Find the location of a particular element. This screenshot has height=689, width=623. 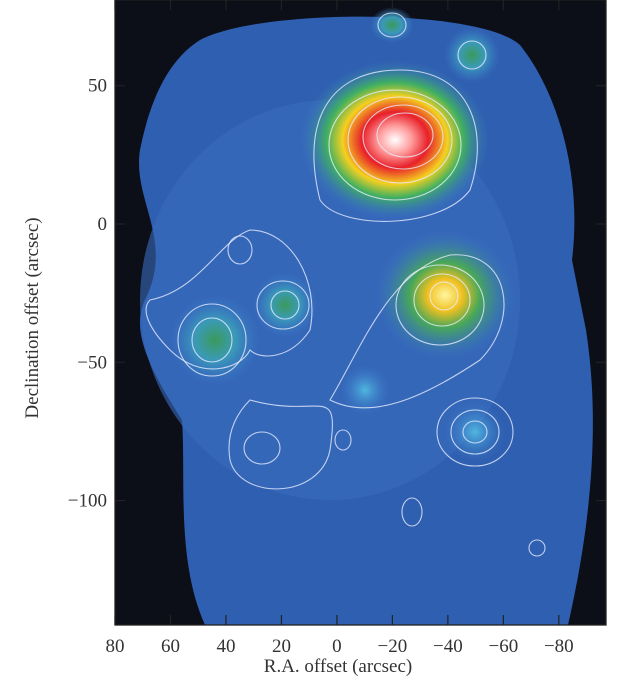

x-tick-label: −60 is located at coordinates (504, 646).